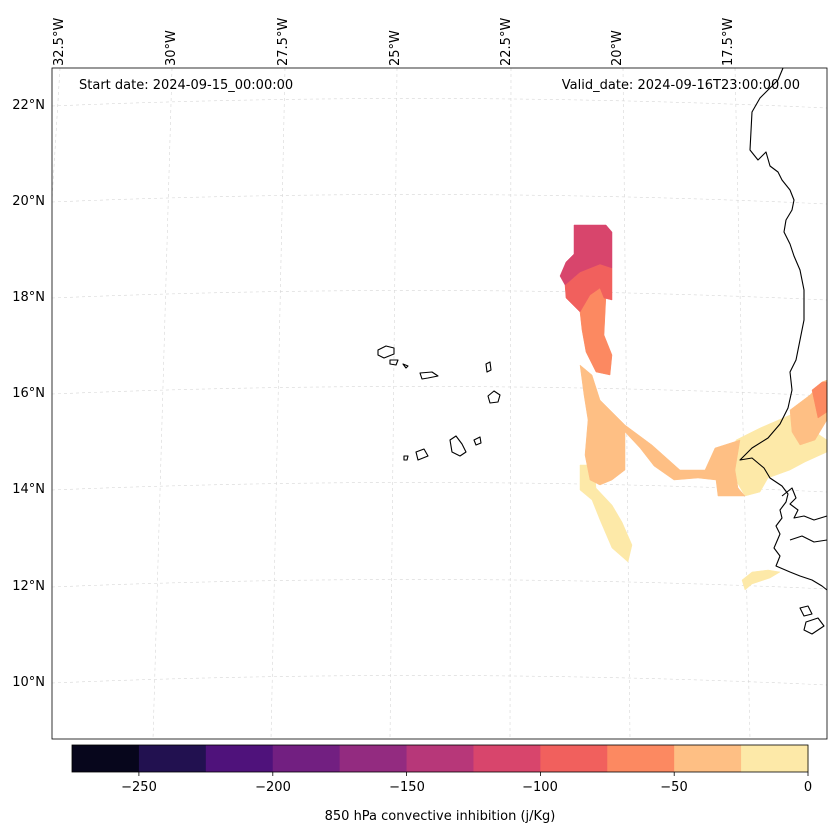 The height and width of the screenshot is (836, 837). What do you see at coordinates (28, 393) in the screenshot?
I see `lat-label-16N: 16°N` at bounding box center [28, 393].